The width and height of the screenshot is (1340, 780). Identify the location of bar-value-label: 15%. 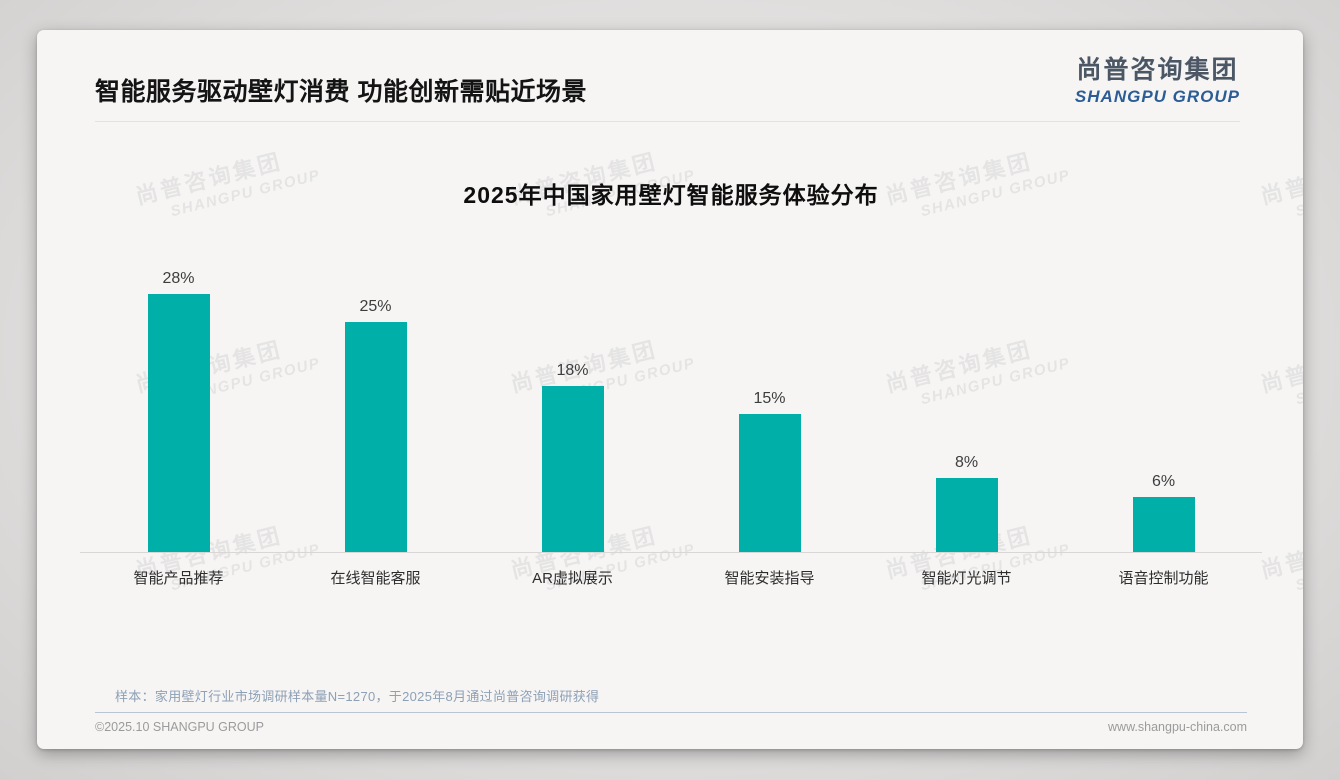
(769, 398).